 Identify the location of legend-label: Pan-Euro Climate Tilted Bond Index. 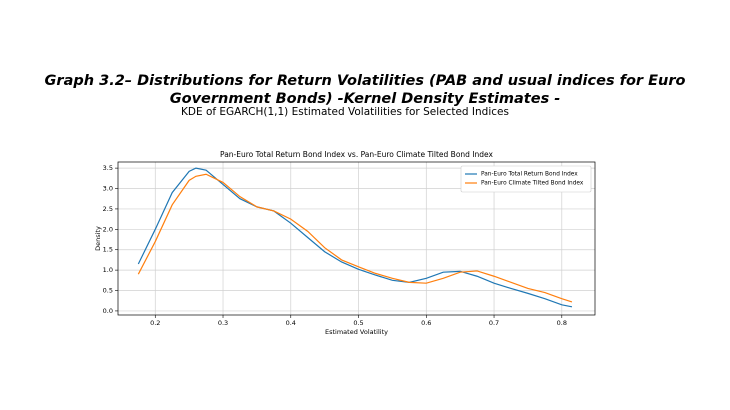
(532, 184).